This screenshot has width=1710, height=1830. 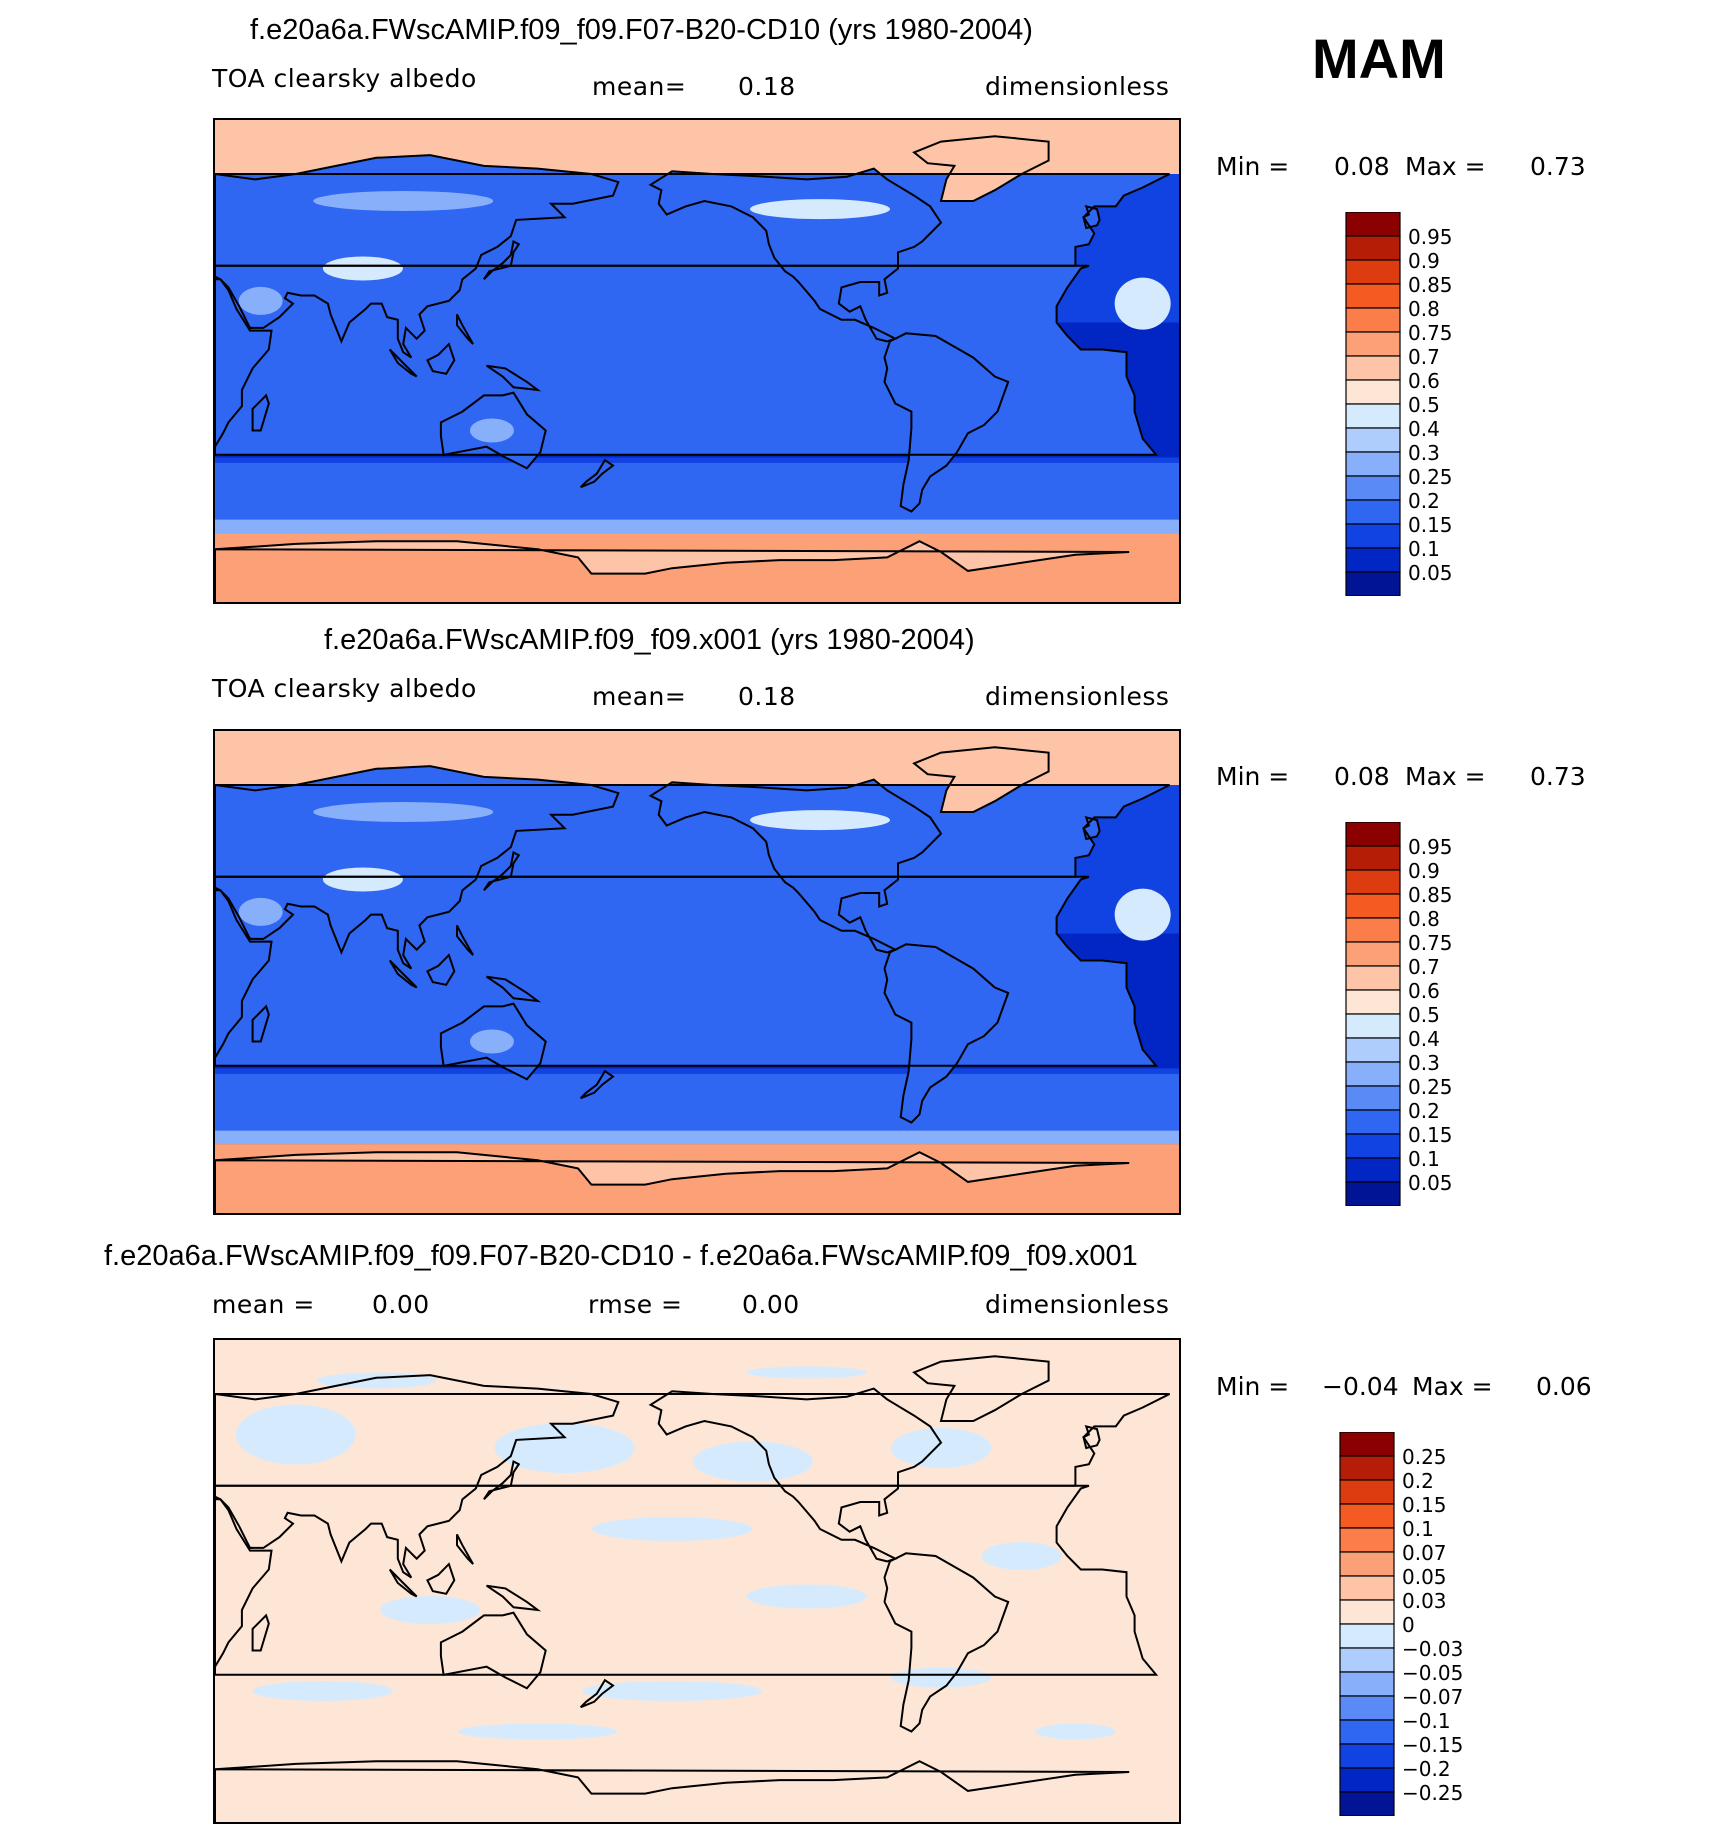 I want to click on panel-3-mean-value: 0.00, so click(x=401, y=1304).